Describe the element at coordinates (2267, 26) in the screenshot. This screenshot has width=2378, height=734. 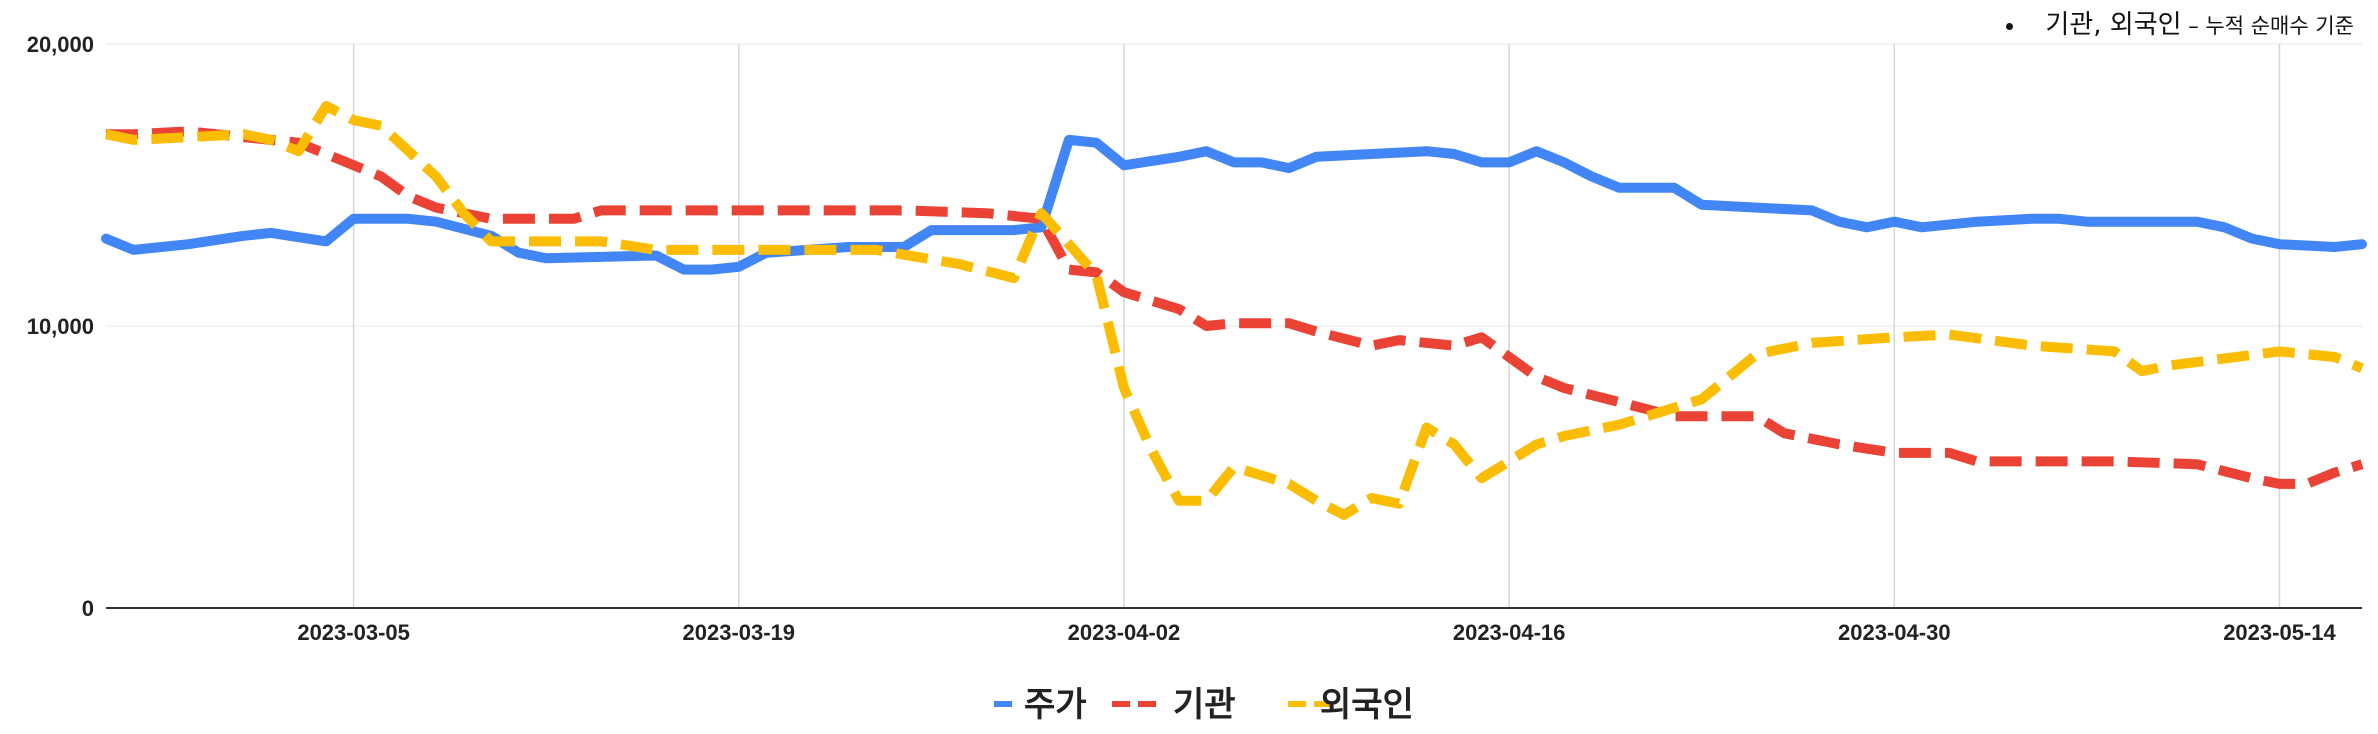
I see `note-basis: – 누적 순매수 기준` at that location.